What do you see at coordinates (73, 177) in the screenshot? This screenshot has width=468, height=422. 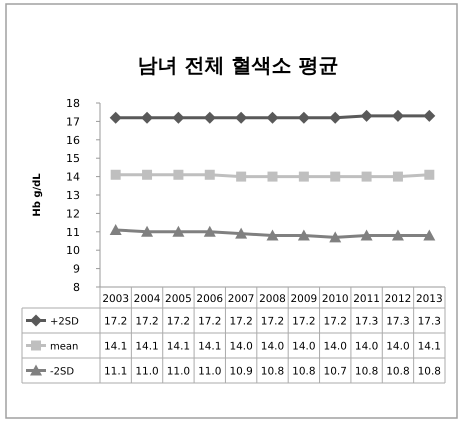 I see `y-tick-label: 14` at bounding box center [73, 177].